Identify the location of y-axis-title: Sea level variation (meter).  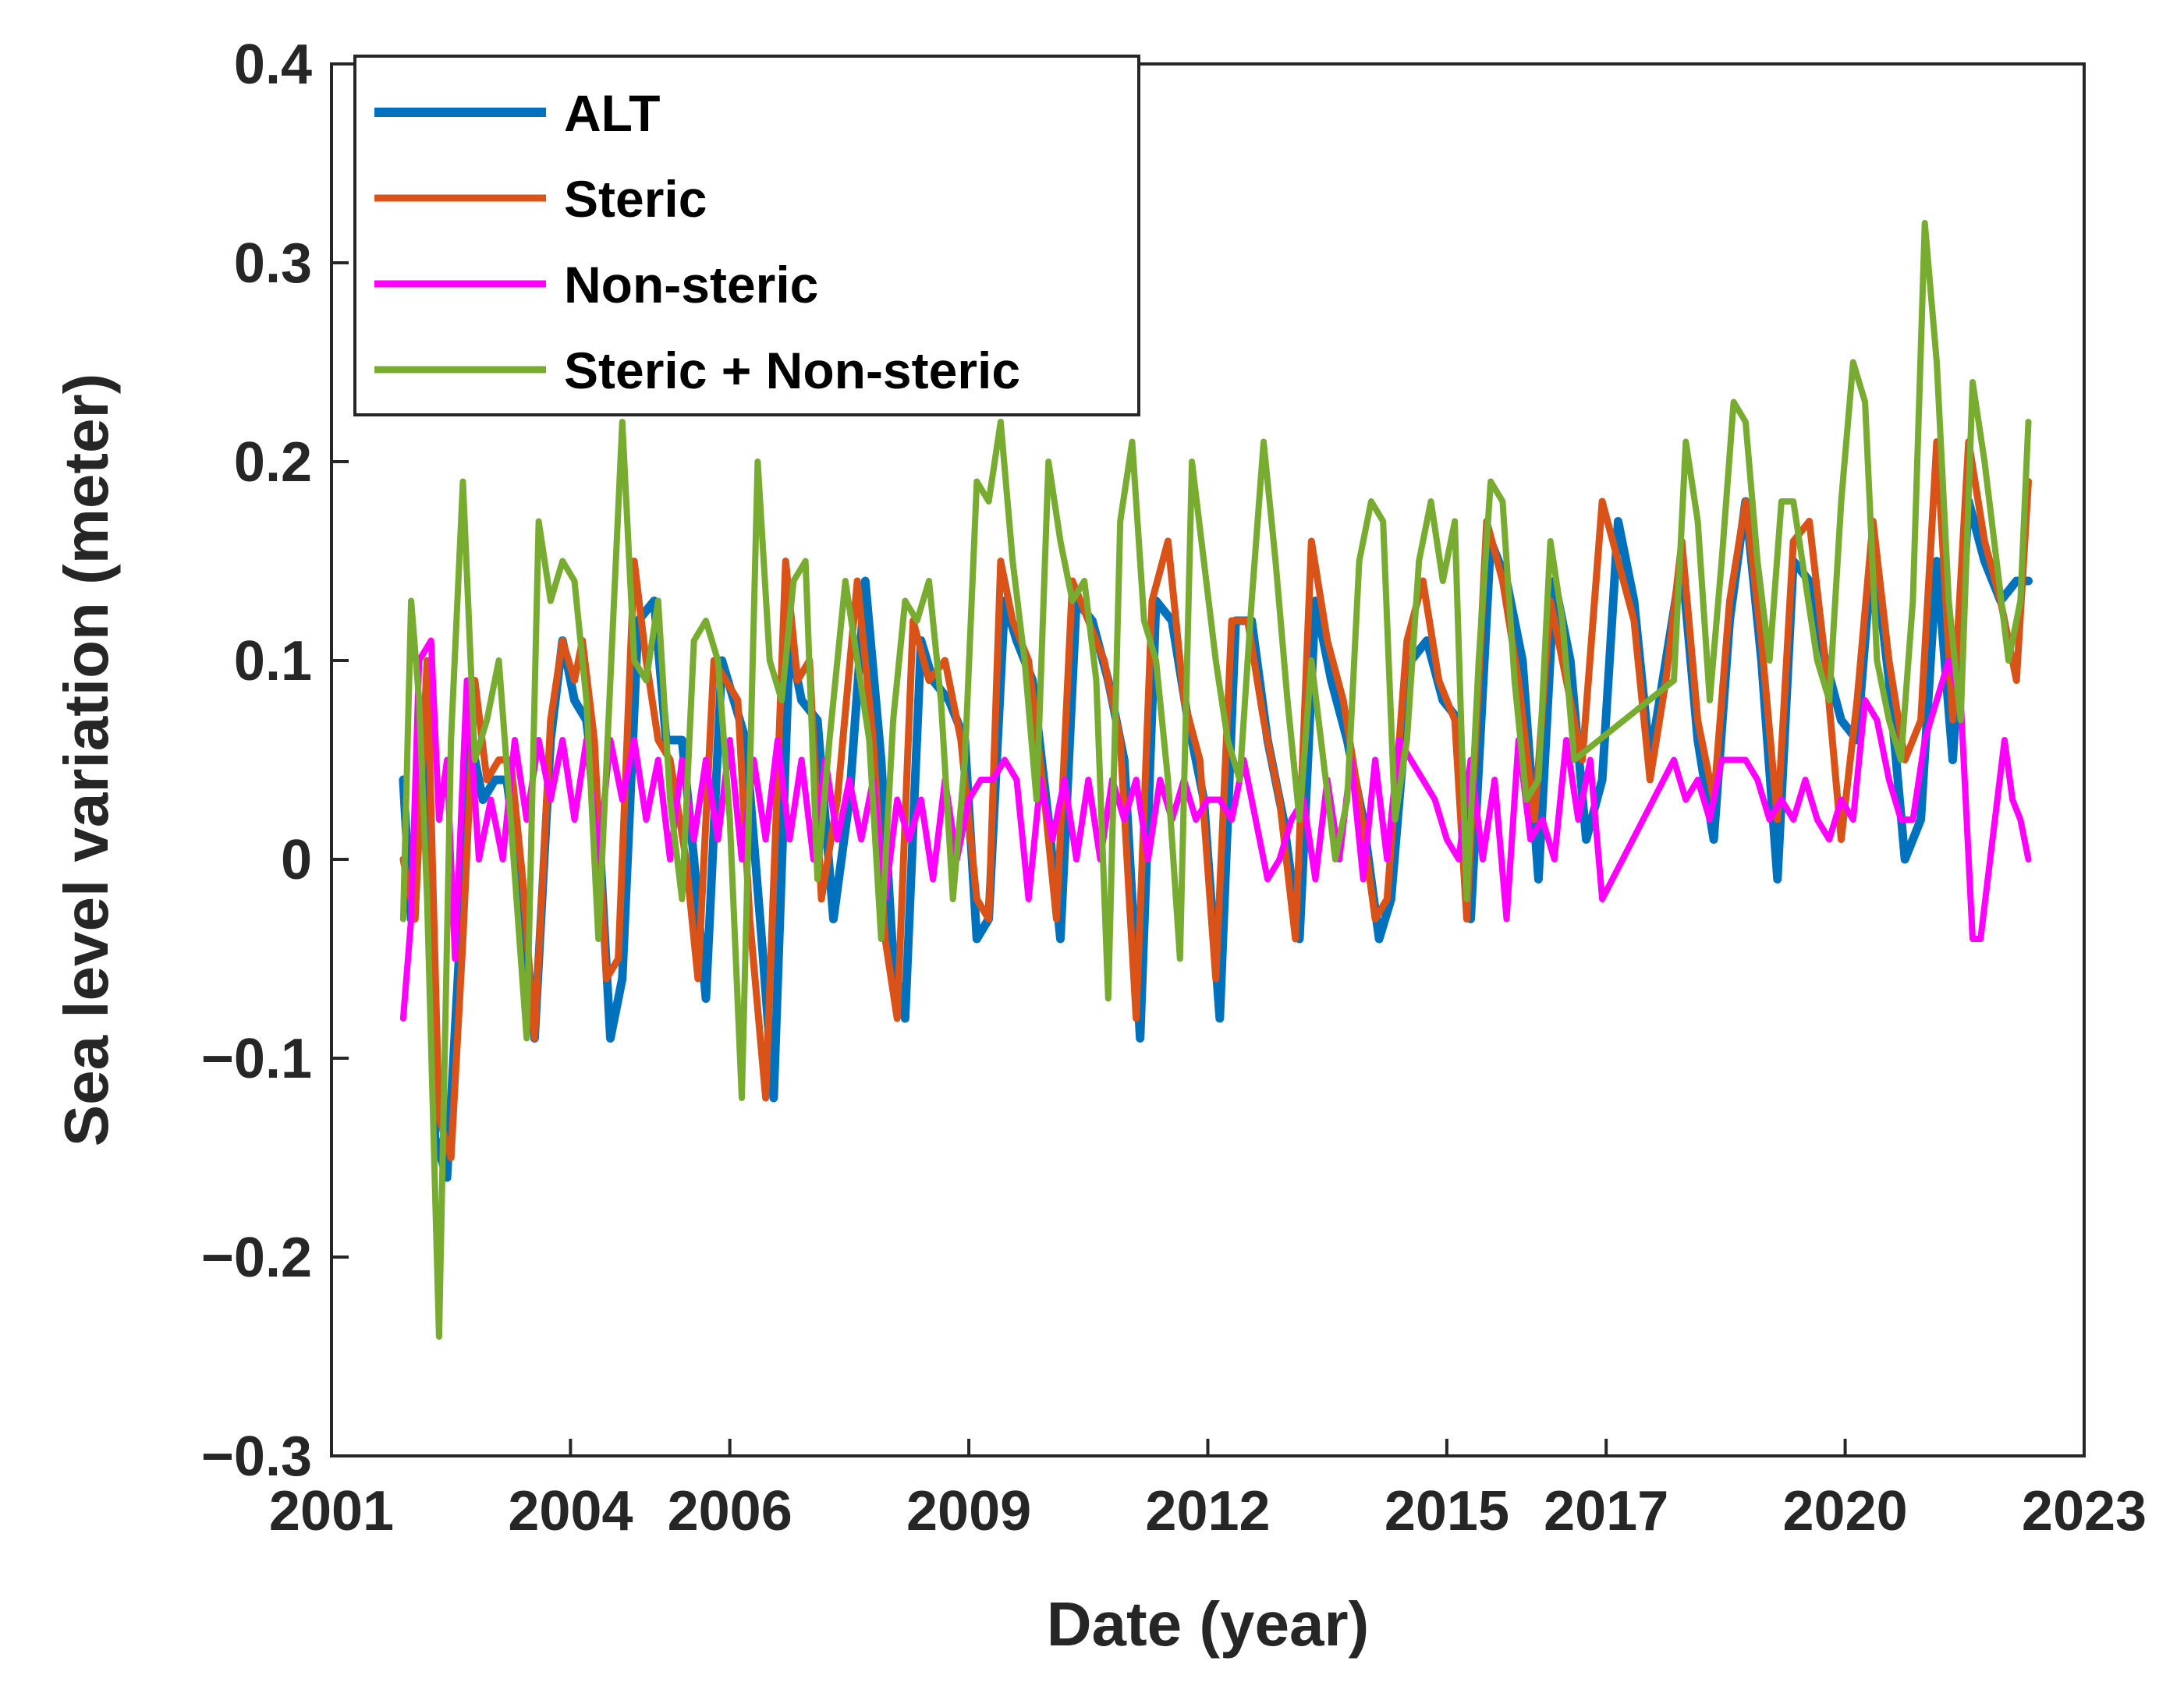
(86, 761).